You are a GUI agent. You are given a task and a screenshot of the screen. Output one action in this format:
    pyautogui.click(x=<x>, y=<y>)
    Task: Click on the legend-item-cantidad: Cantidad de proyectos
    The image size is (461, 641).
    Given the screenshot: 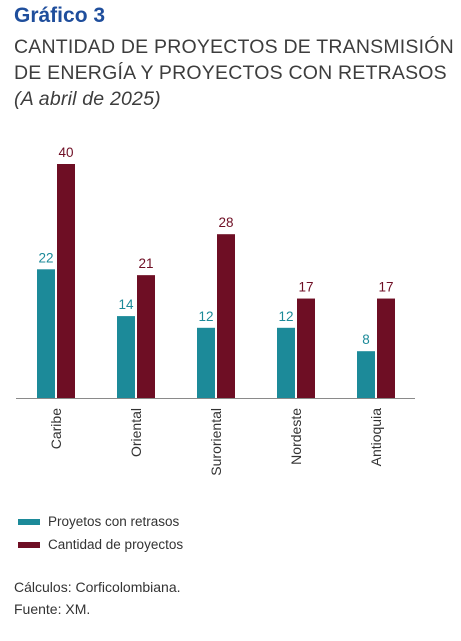 What is the action you would take?
    pyautogui.click(x=100, y=544)
    